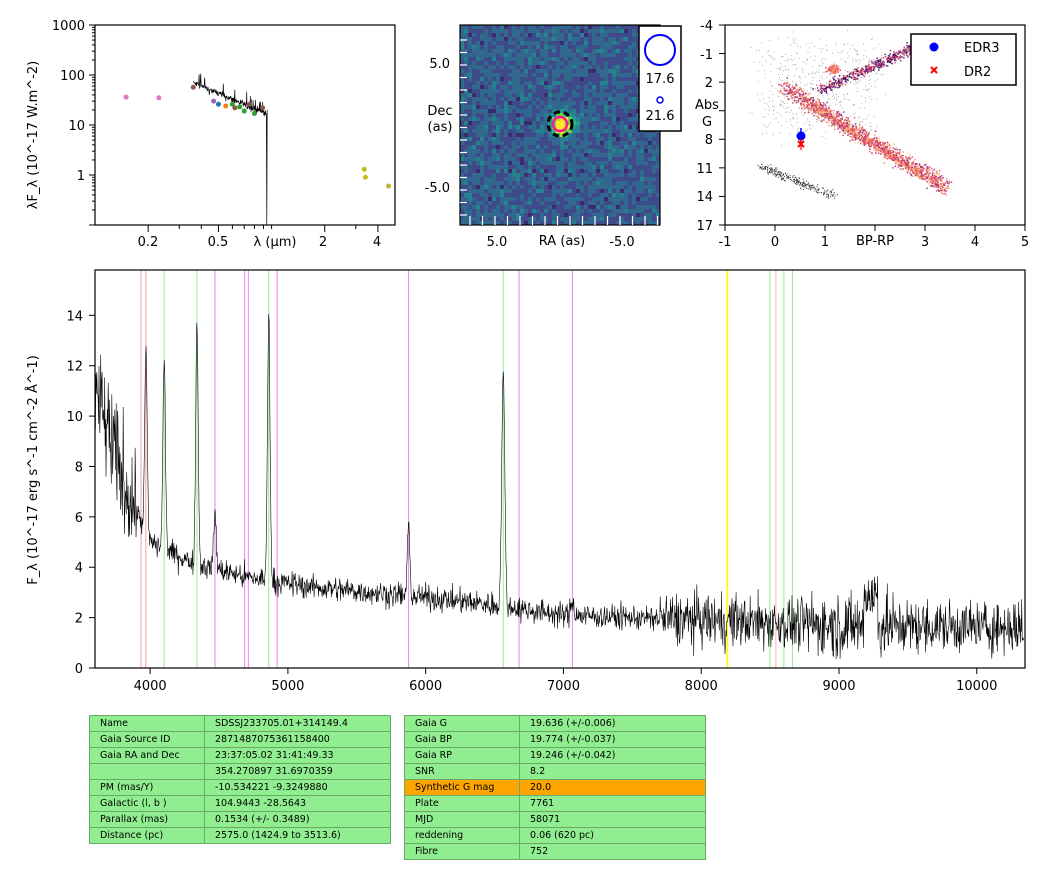  What do you see at coordinates (440, 127) in the screenshot?
I see `image-ylabel-2: (as)` at bounding box center [440, 127].